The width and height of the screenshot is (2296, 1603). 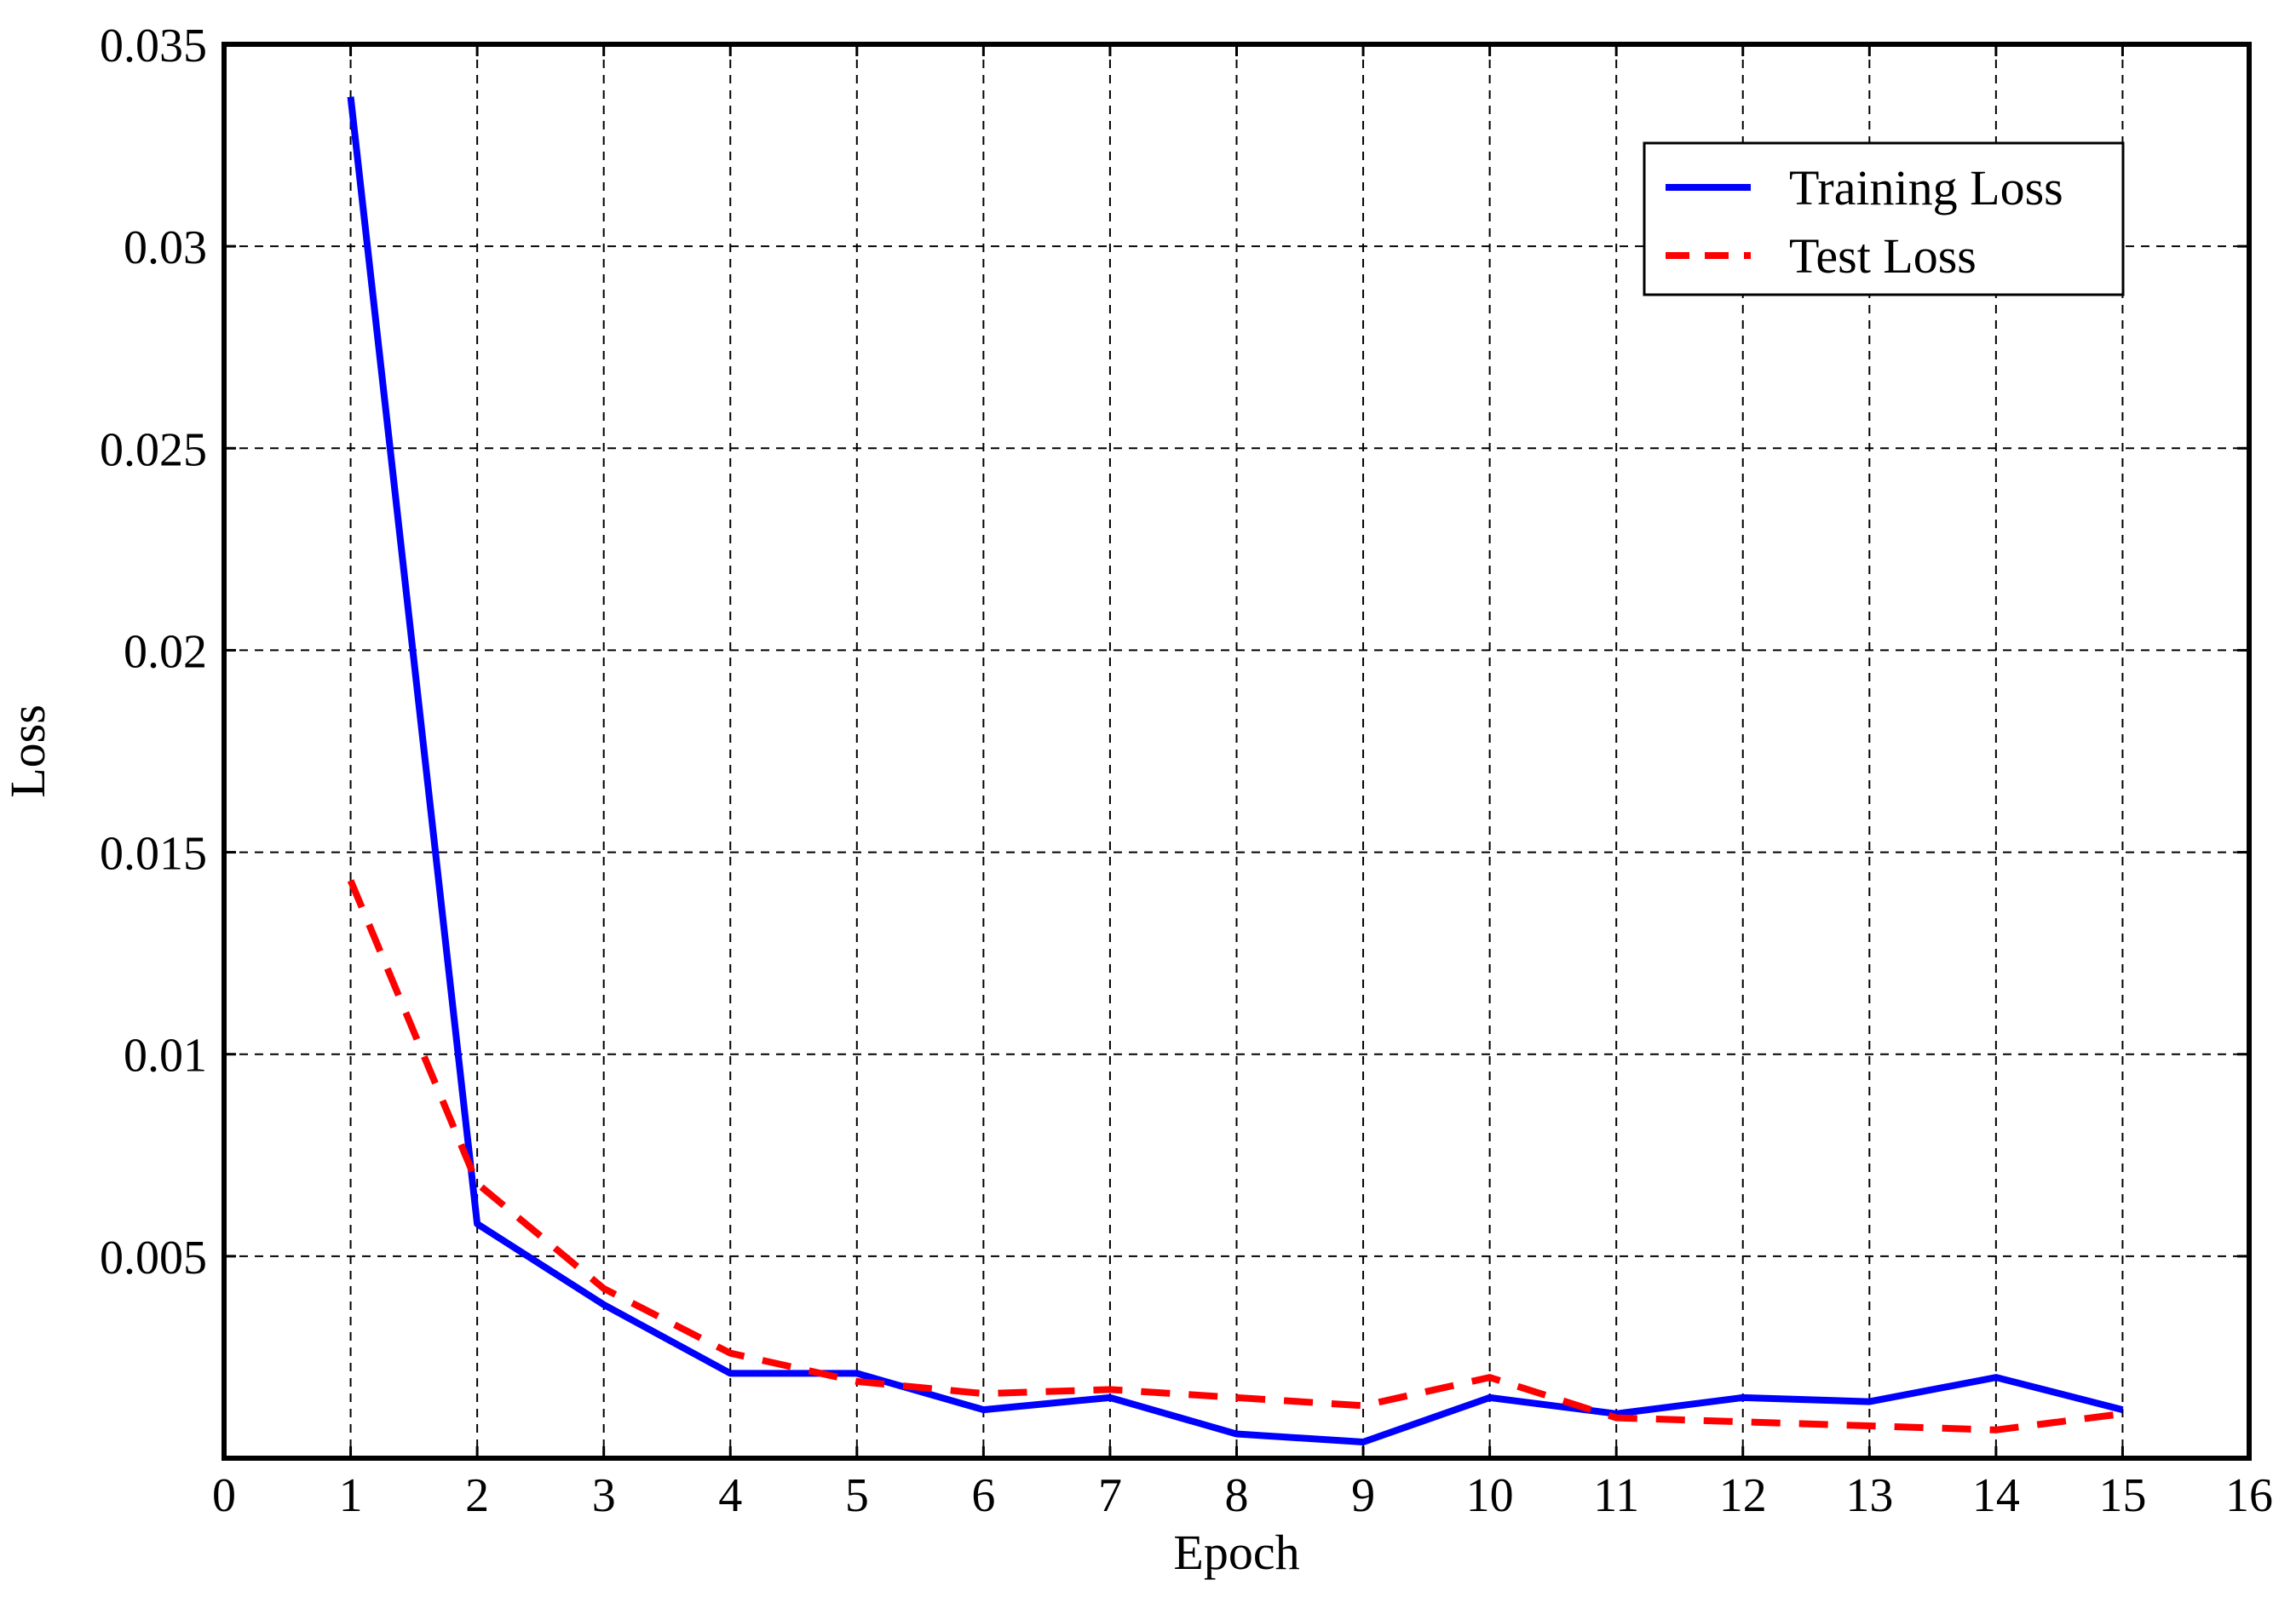 I want to click on x-tick-label: 5, so click(x=857, y=1495).